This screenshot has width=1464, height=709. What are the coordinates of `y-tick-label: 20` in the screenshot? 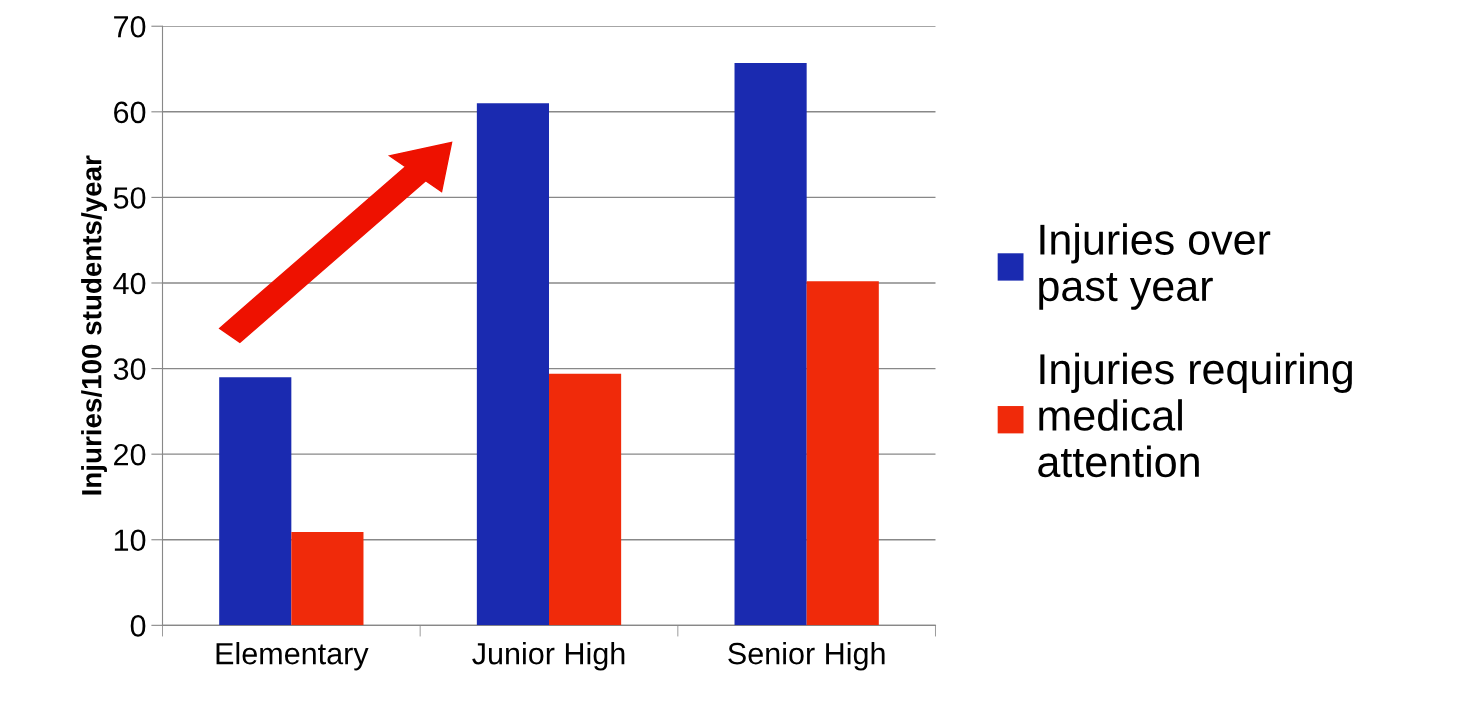 It's located at (130, 454).